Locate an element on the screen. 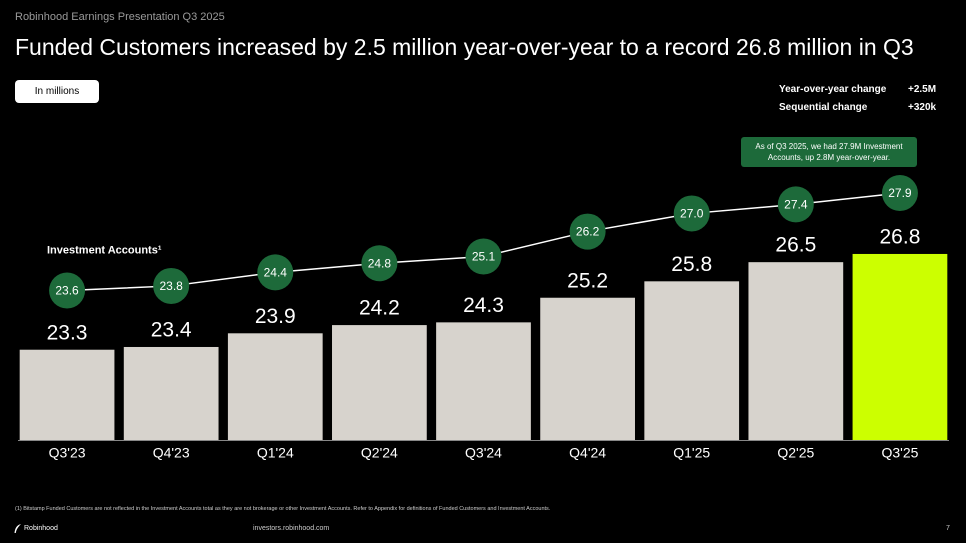 This screenshot has height=543, width=966. x-tick-label: Q4'24 is located at coordinates (587, 453).